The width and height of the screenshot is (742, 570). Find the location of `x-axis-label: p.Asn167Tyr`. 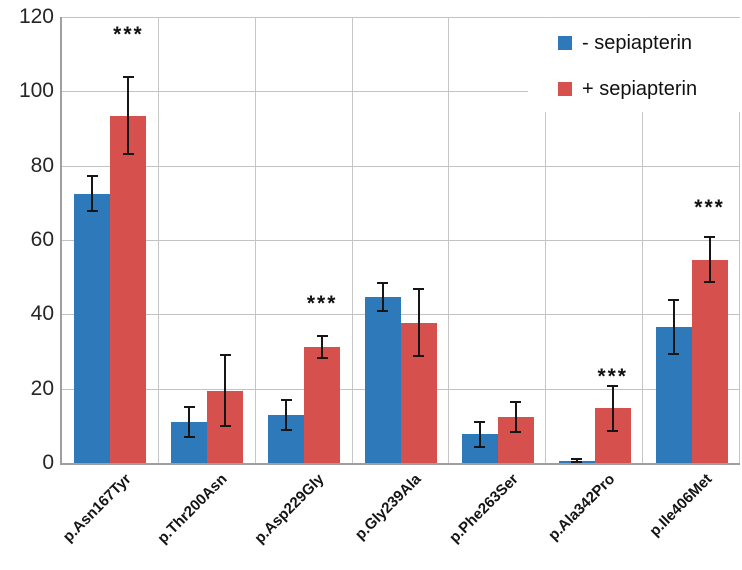

x-axis-label: p.Asn167Tyr is located at coordinates (97, 508).